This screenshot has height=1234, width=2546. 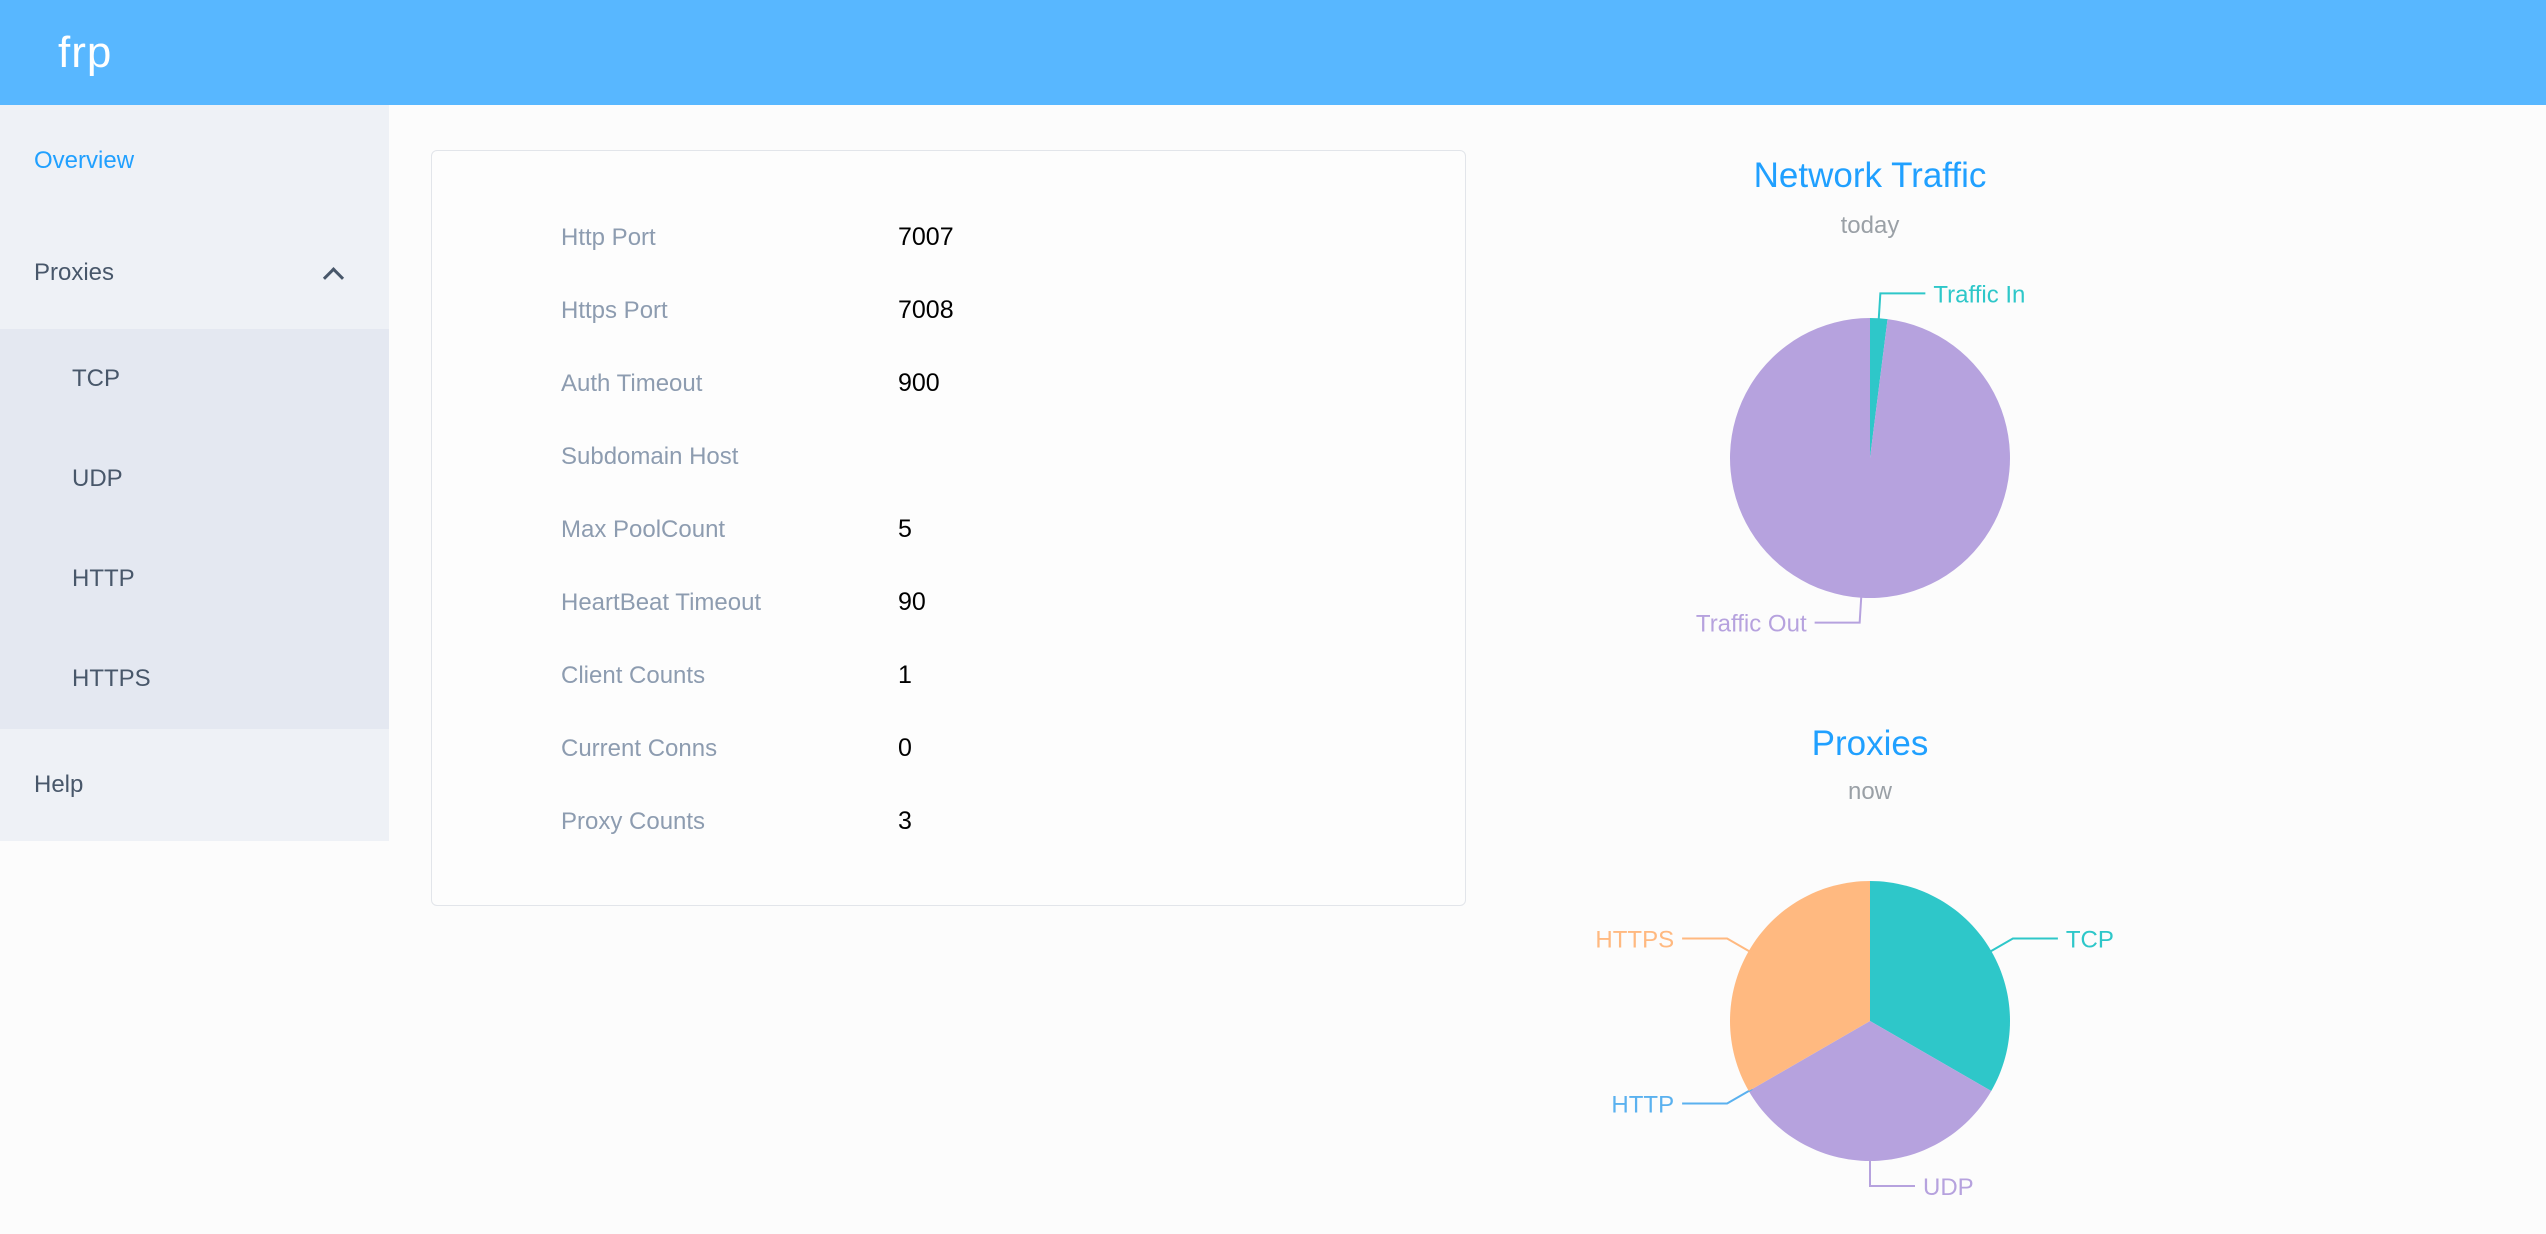 I want to click on pie-label: Traffic Out, so click(x=1751, y=624).